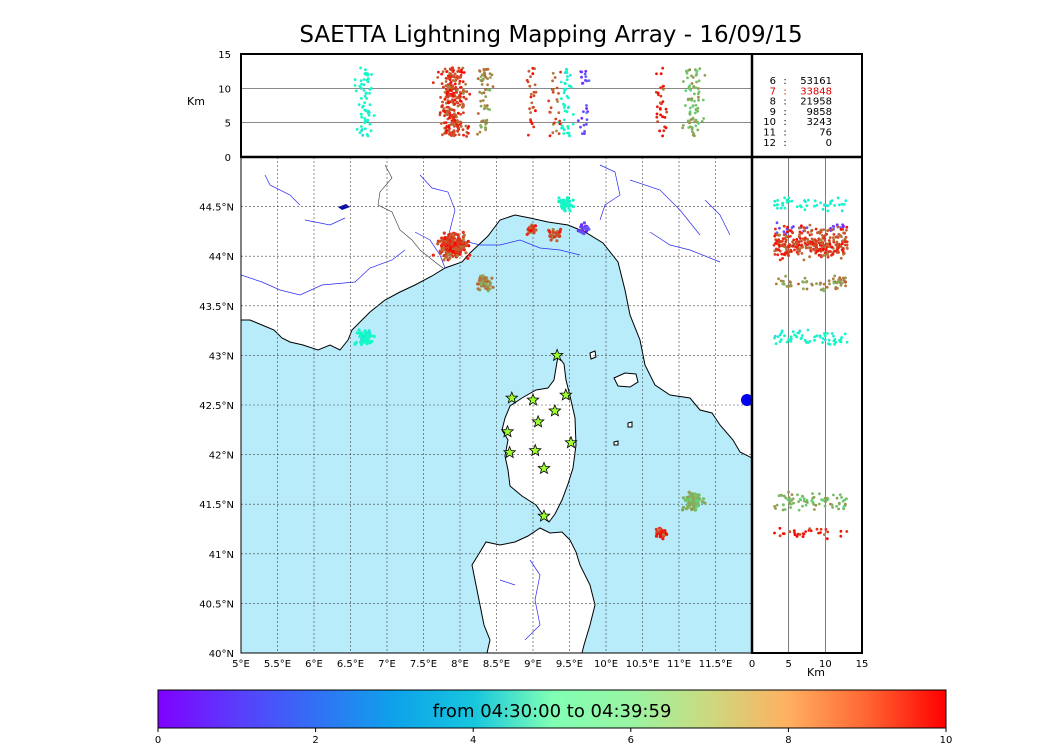 The image size is (1050, 750). Describe the element at coordinates (819, 112) in the screenshot. I see `station-count-value: 9858` at that location.